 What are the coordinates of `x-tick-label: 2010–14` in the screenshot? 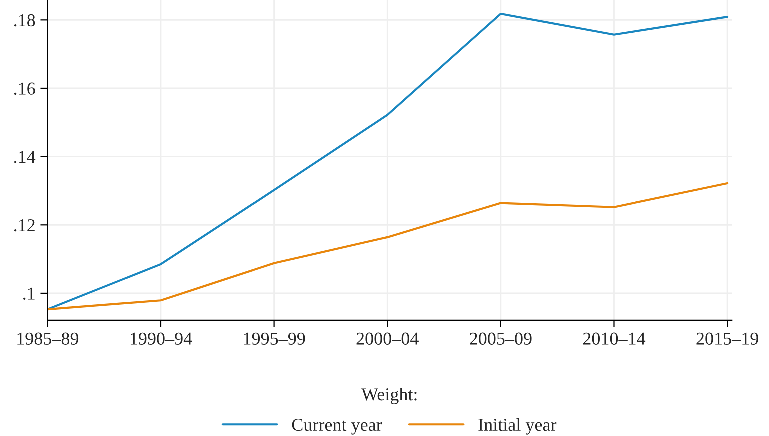 It's located at (614, 338).